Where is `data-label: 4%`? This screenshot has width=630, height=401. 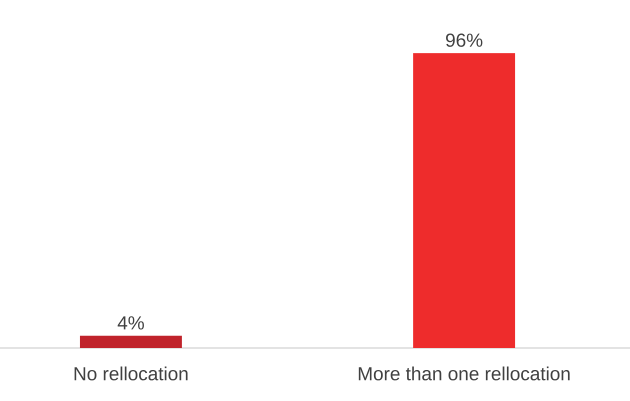
data-label: 4% is located at coordinates (131, 323).